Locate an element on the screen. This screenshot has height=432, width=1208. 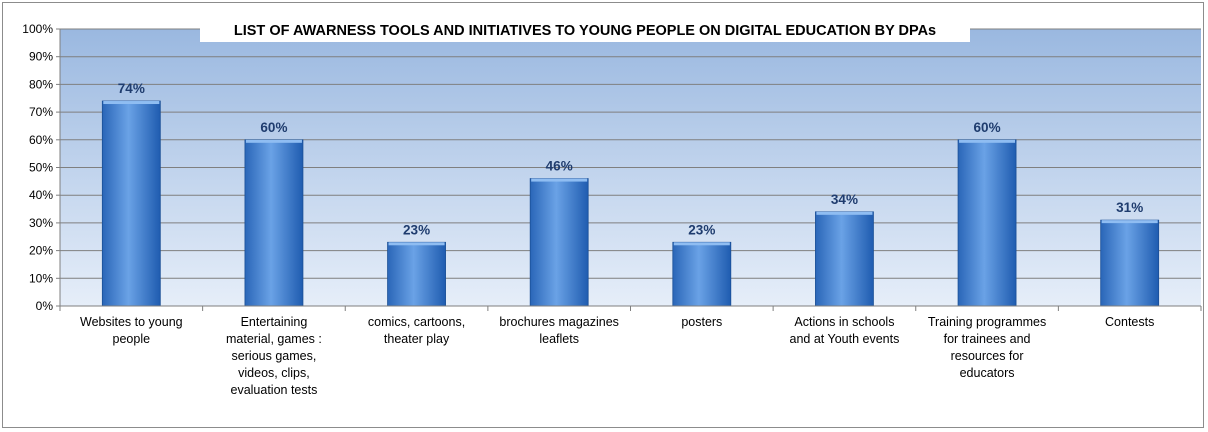
y-tick-label: 60% is located at coordinates (41, 140).